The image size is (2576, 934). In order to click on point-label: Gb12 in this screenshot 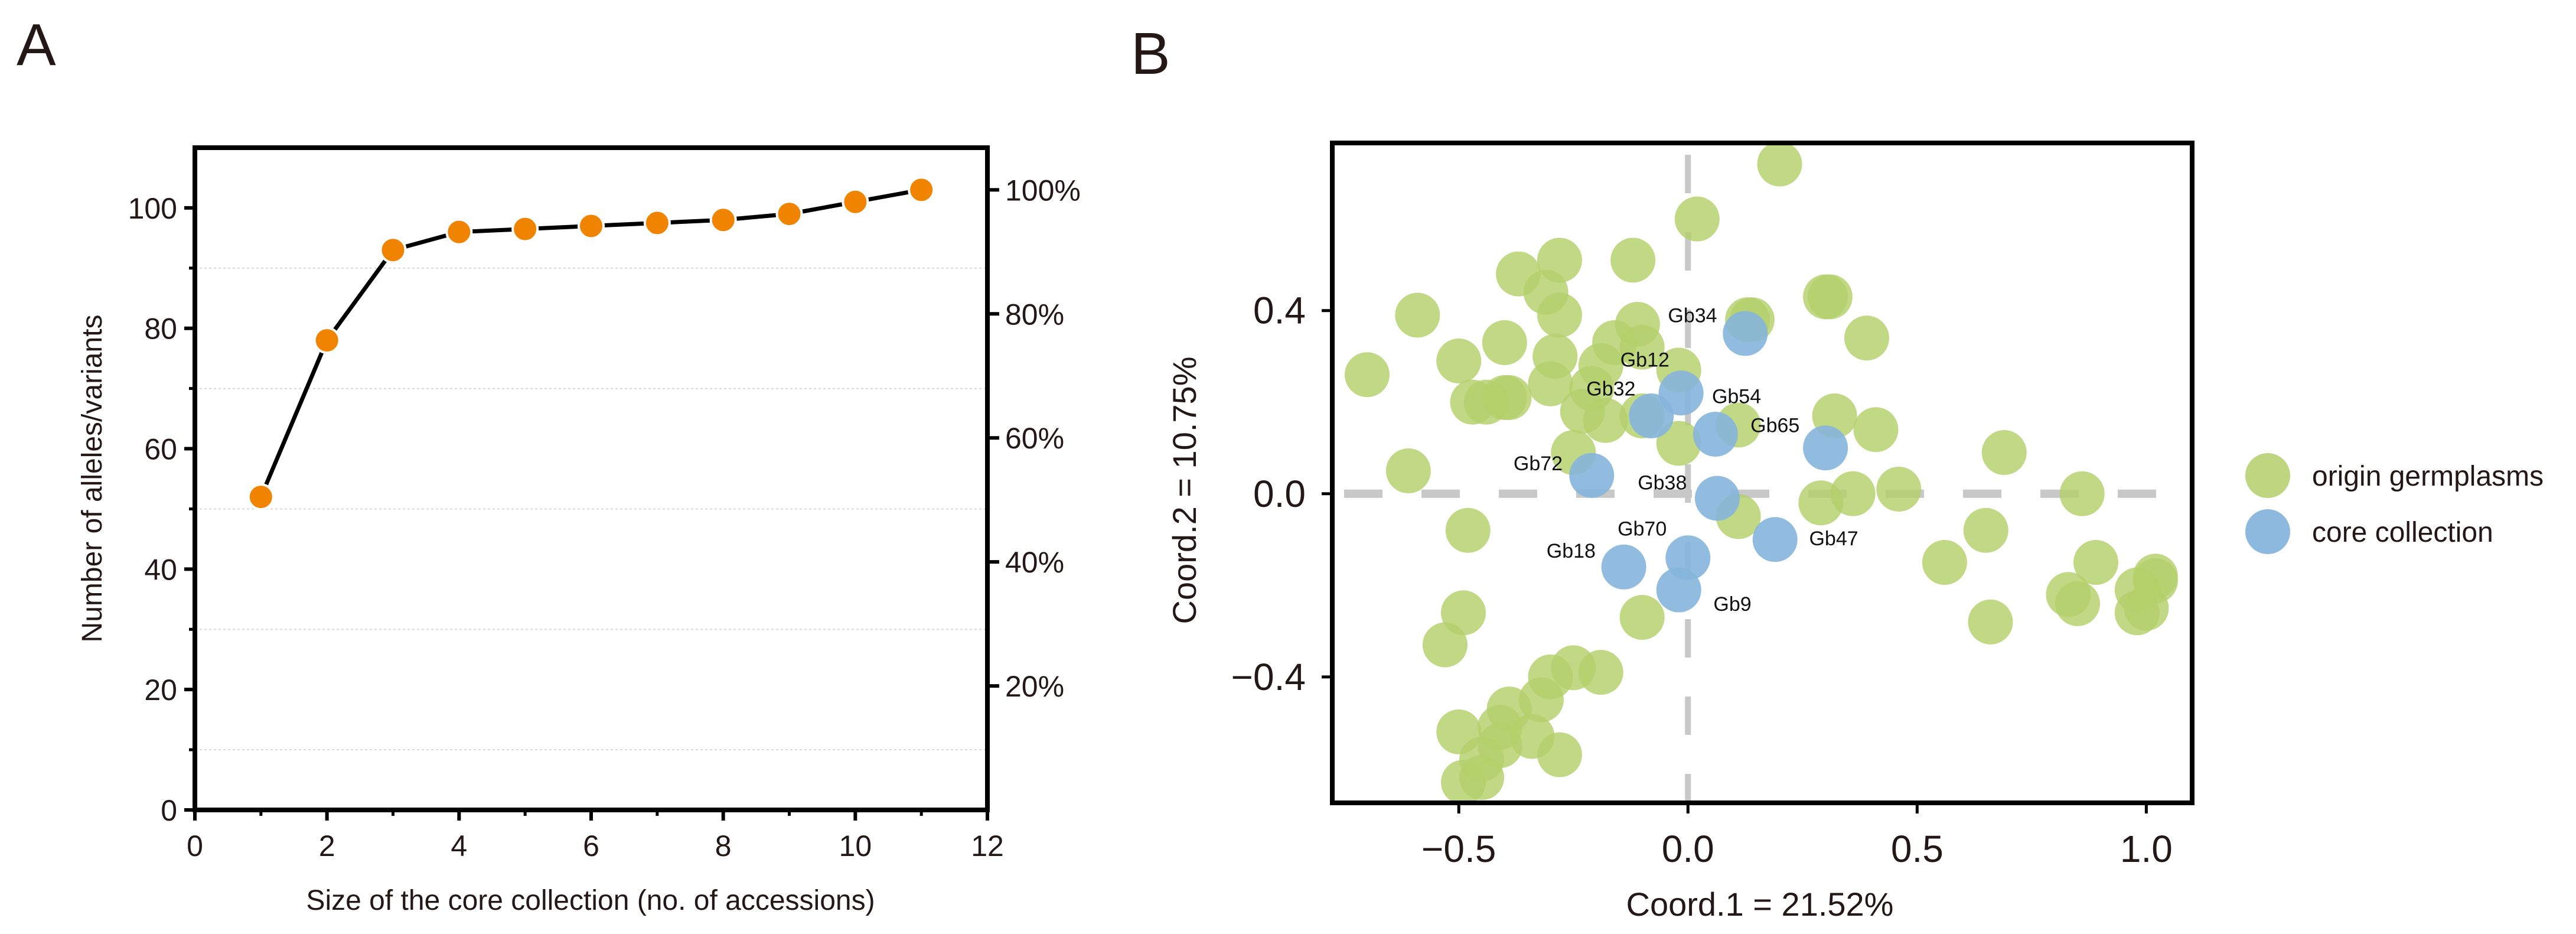, I will do `click(1644, 360)`.